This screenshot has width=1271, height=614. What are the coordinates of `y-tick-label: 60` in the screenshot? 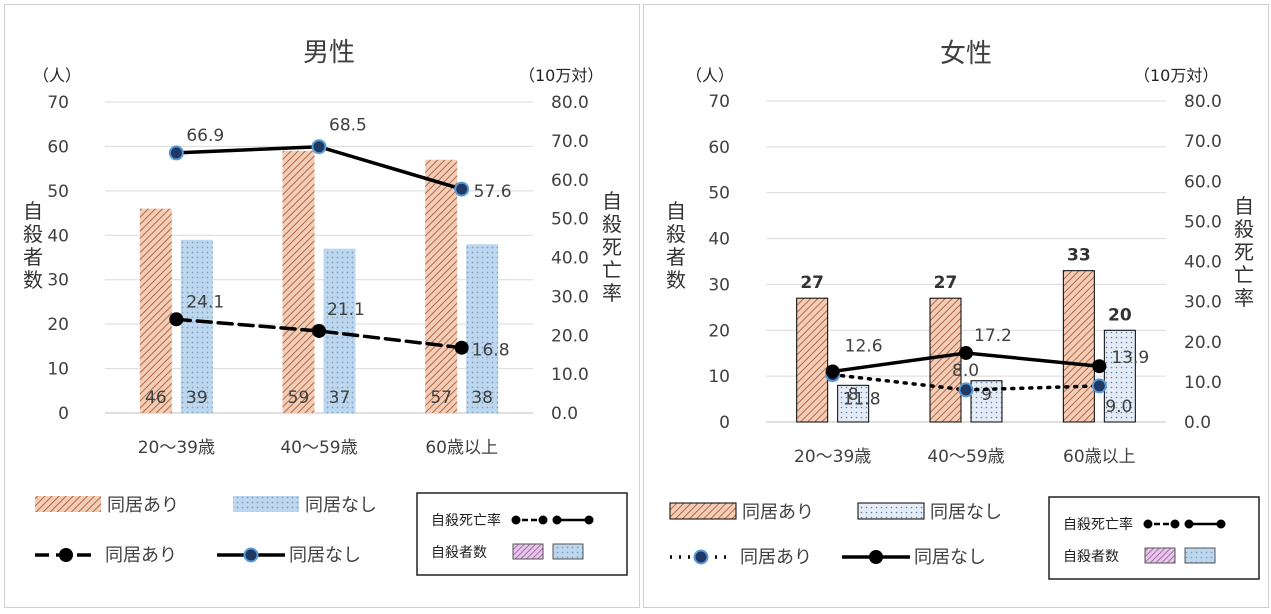 It's located at (58, 147).